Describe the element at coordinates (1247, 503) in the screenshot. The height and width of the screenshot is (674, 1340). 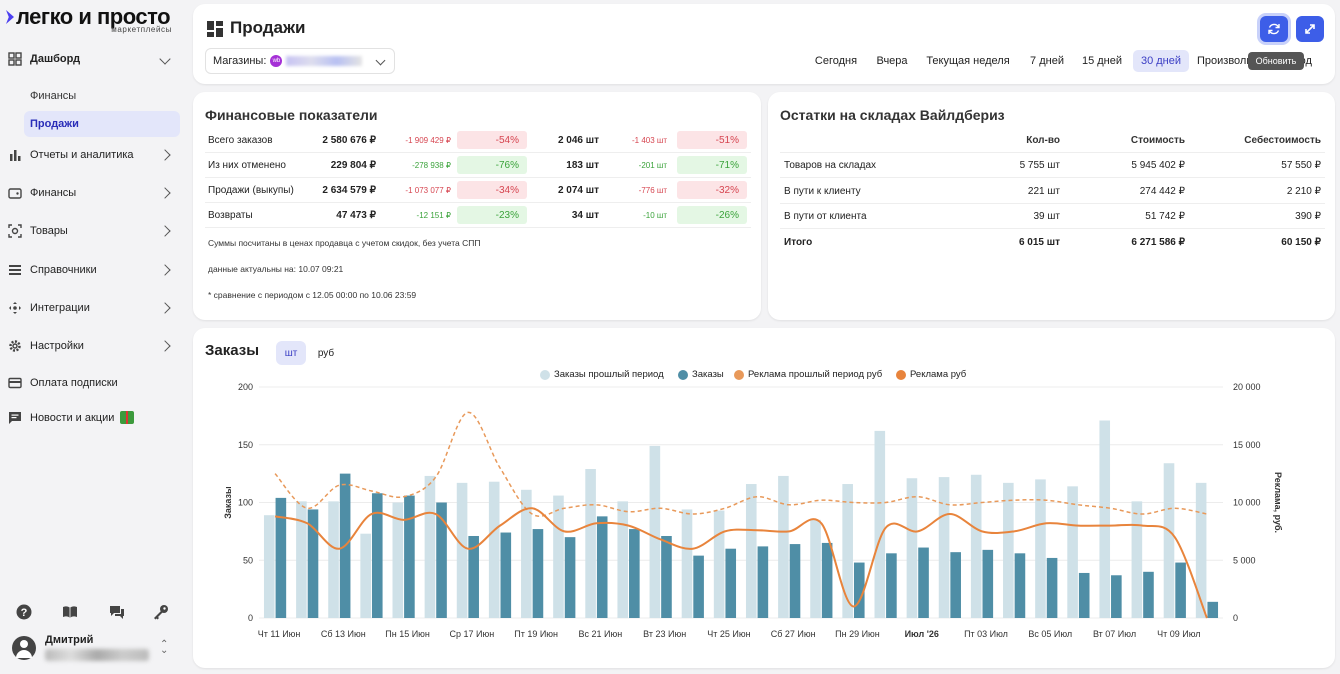
I see `y2-tick-label: 10 000` at that location.